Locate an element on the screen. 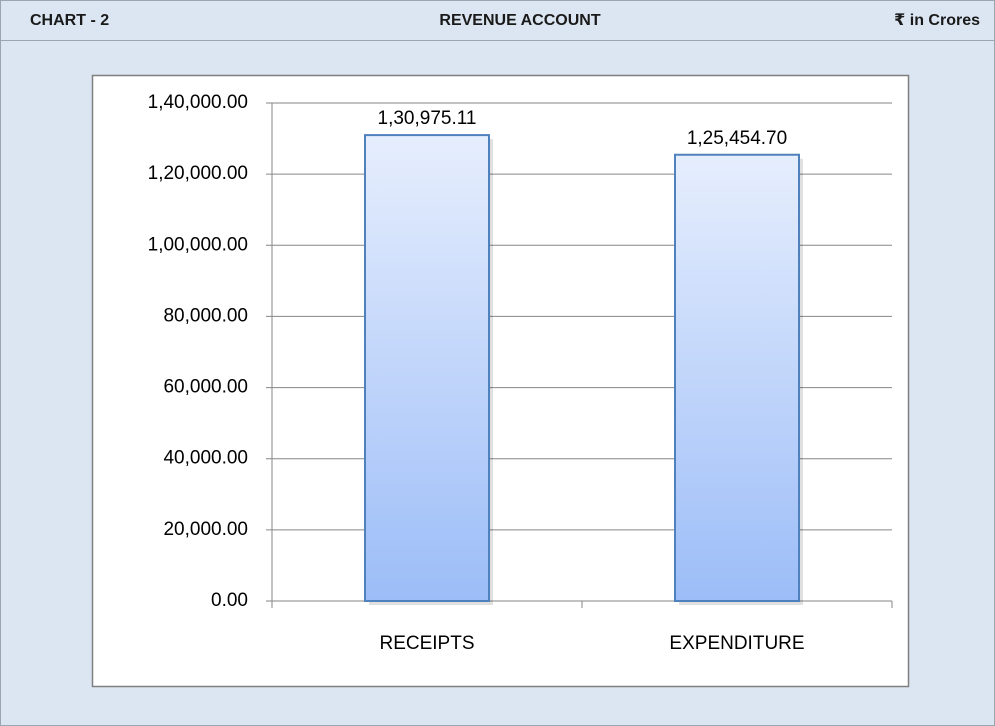 This screenshot has height=726, width=995. data-label: 1,30,975.11 is located at coordinates (427, 118).